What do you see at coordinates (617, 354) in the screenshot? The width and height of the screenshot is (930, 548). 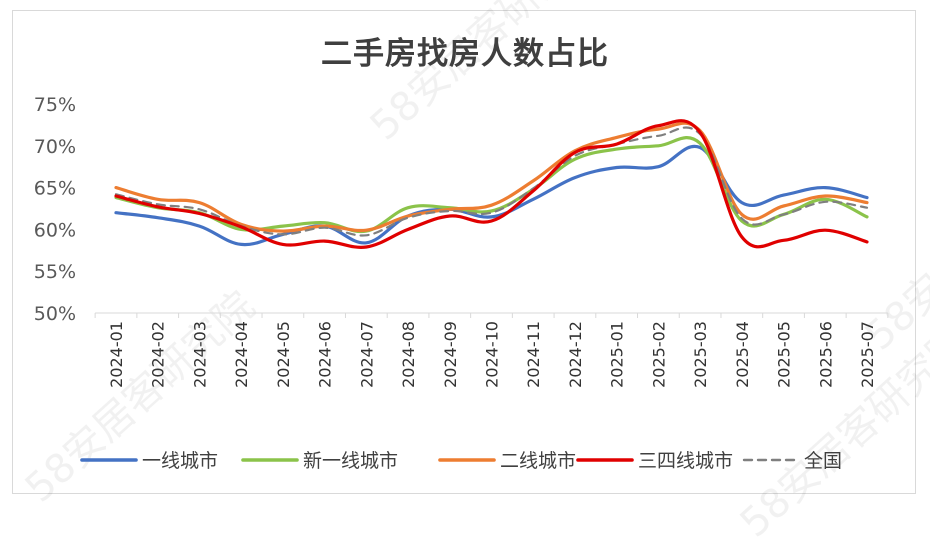 I see `x-tick-label: 2025-01` at bounding box center [617, 354].